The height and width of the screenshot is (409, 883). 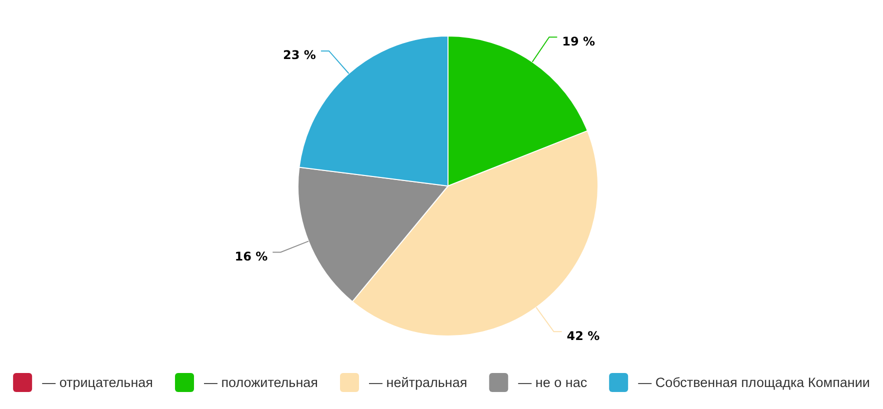 What do you see at coordinates (261, 382) in the screenshot?
I see `legend-label: — положительная` at bounding box center [261, 382].